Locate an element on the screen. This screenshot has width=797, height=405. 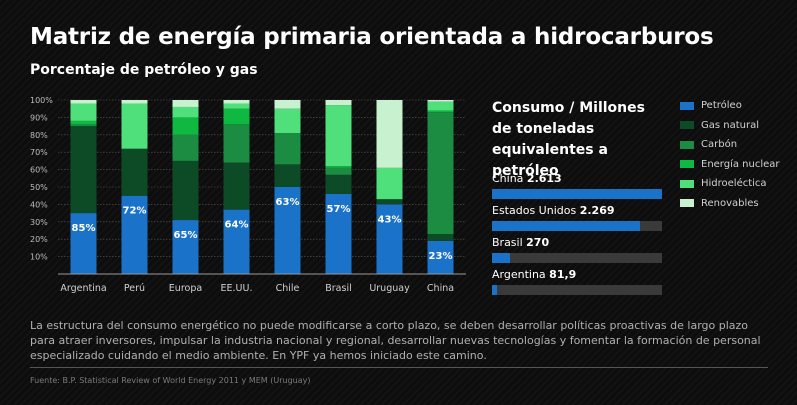
y-tick-label: 20% is located at coordinates (39, 239).